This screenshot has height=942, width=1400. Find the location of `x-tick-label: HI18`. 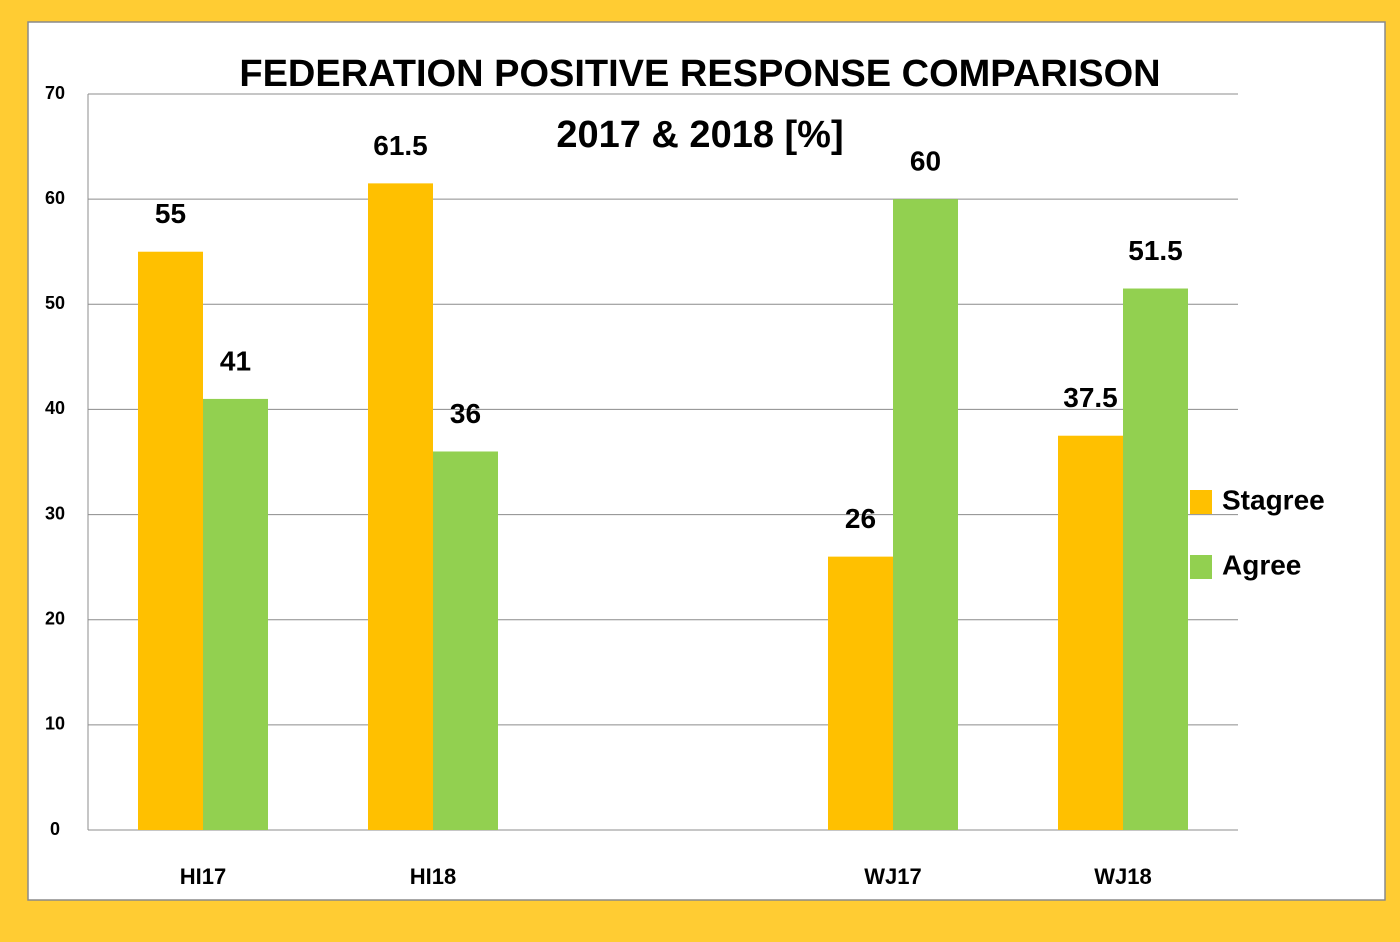

x-tick-label: HI18 is located at coordinates (433, 876).